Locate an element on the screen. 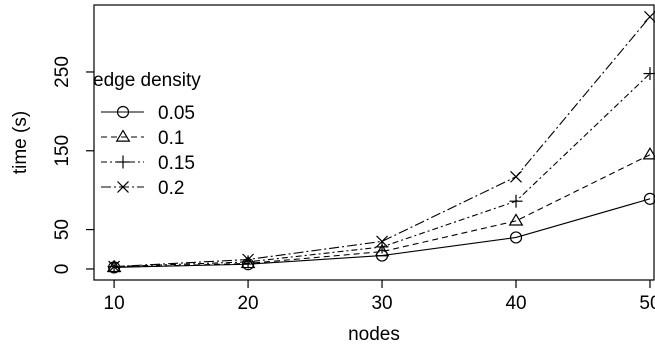  y-tick-label: 0 is located at coordinates (62, 269).